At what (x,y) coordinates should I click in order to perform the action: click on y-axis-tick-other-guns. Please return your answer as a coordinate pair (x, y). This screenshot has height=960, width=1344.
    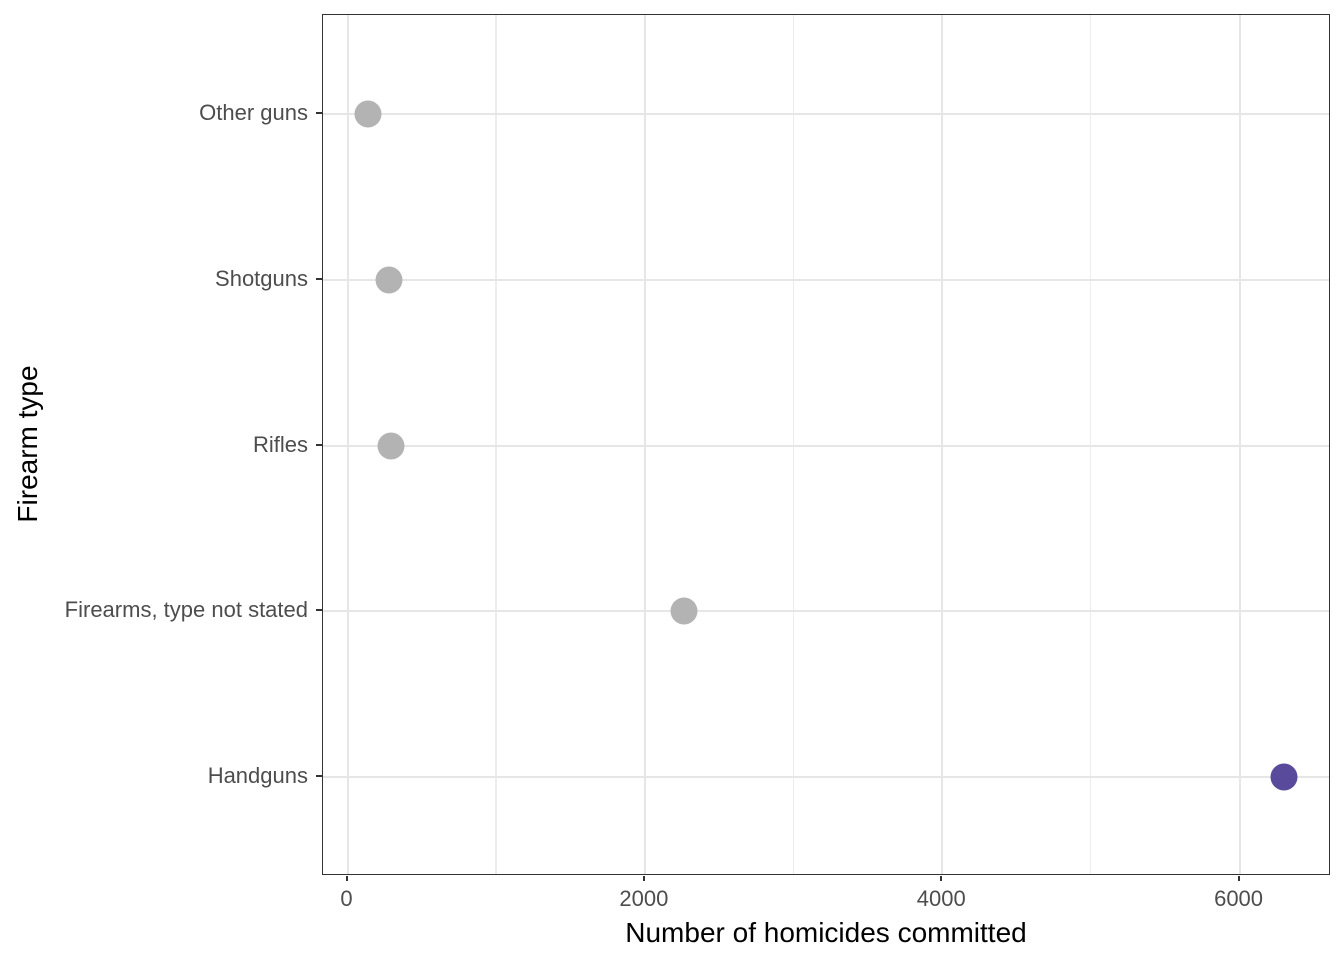
    Looking at the image, I should click on (319, 113).